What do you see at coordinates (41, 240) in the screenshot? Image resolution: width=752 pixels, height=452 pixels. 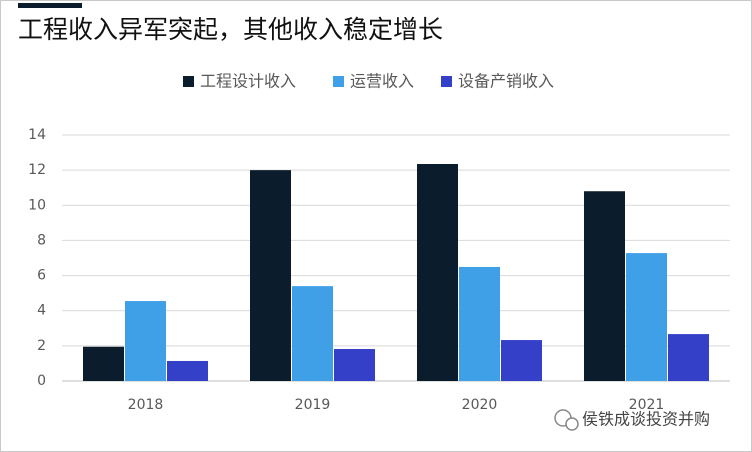 I see `y-tick-label: 8` at bounding box center [41, 240].